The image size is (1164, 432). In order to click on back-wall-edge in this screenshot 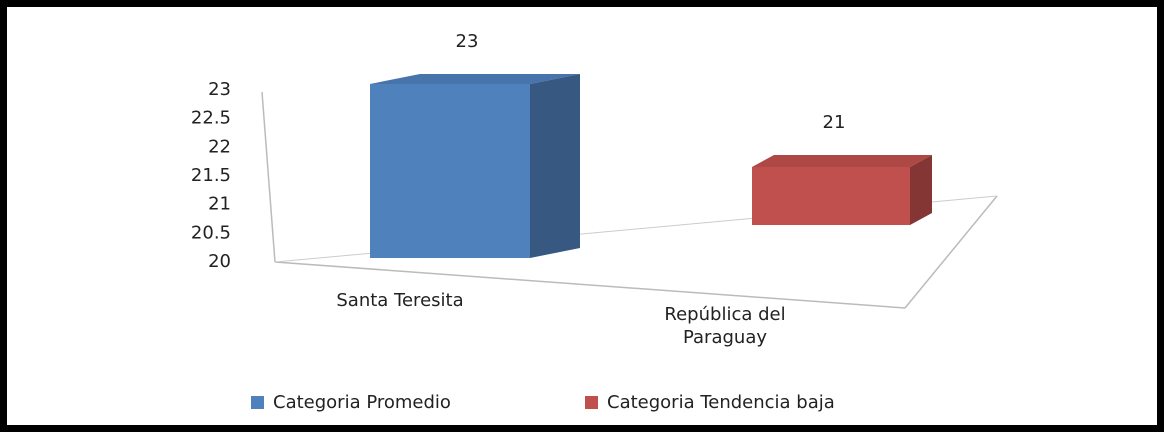, I will do `click(268, 177)`.